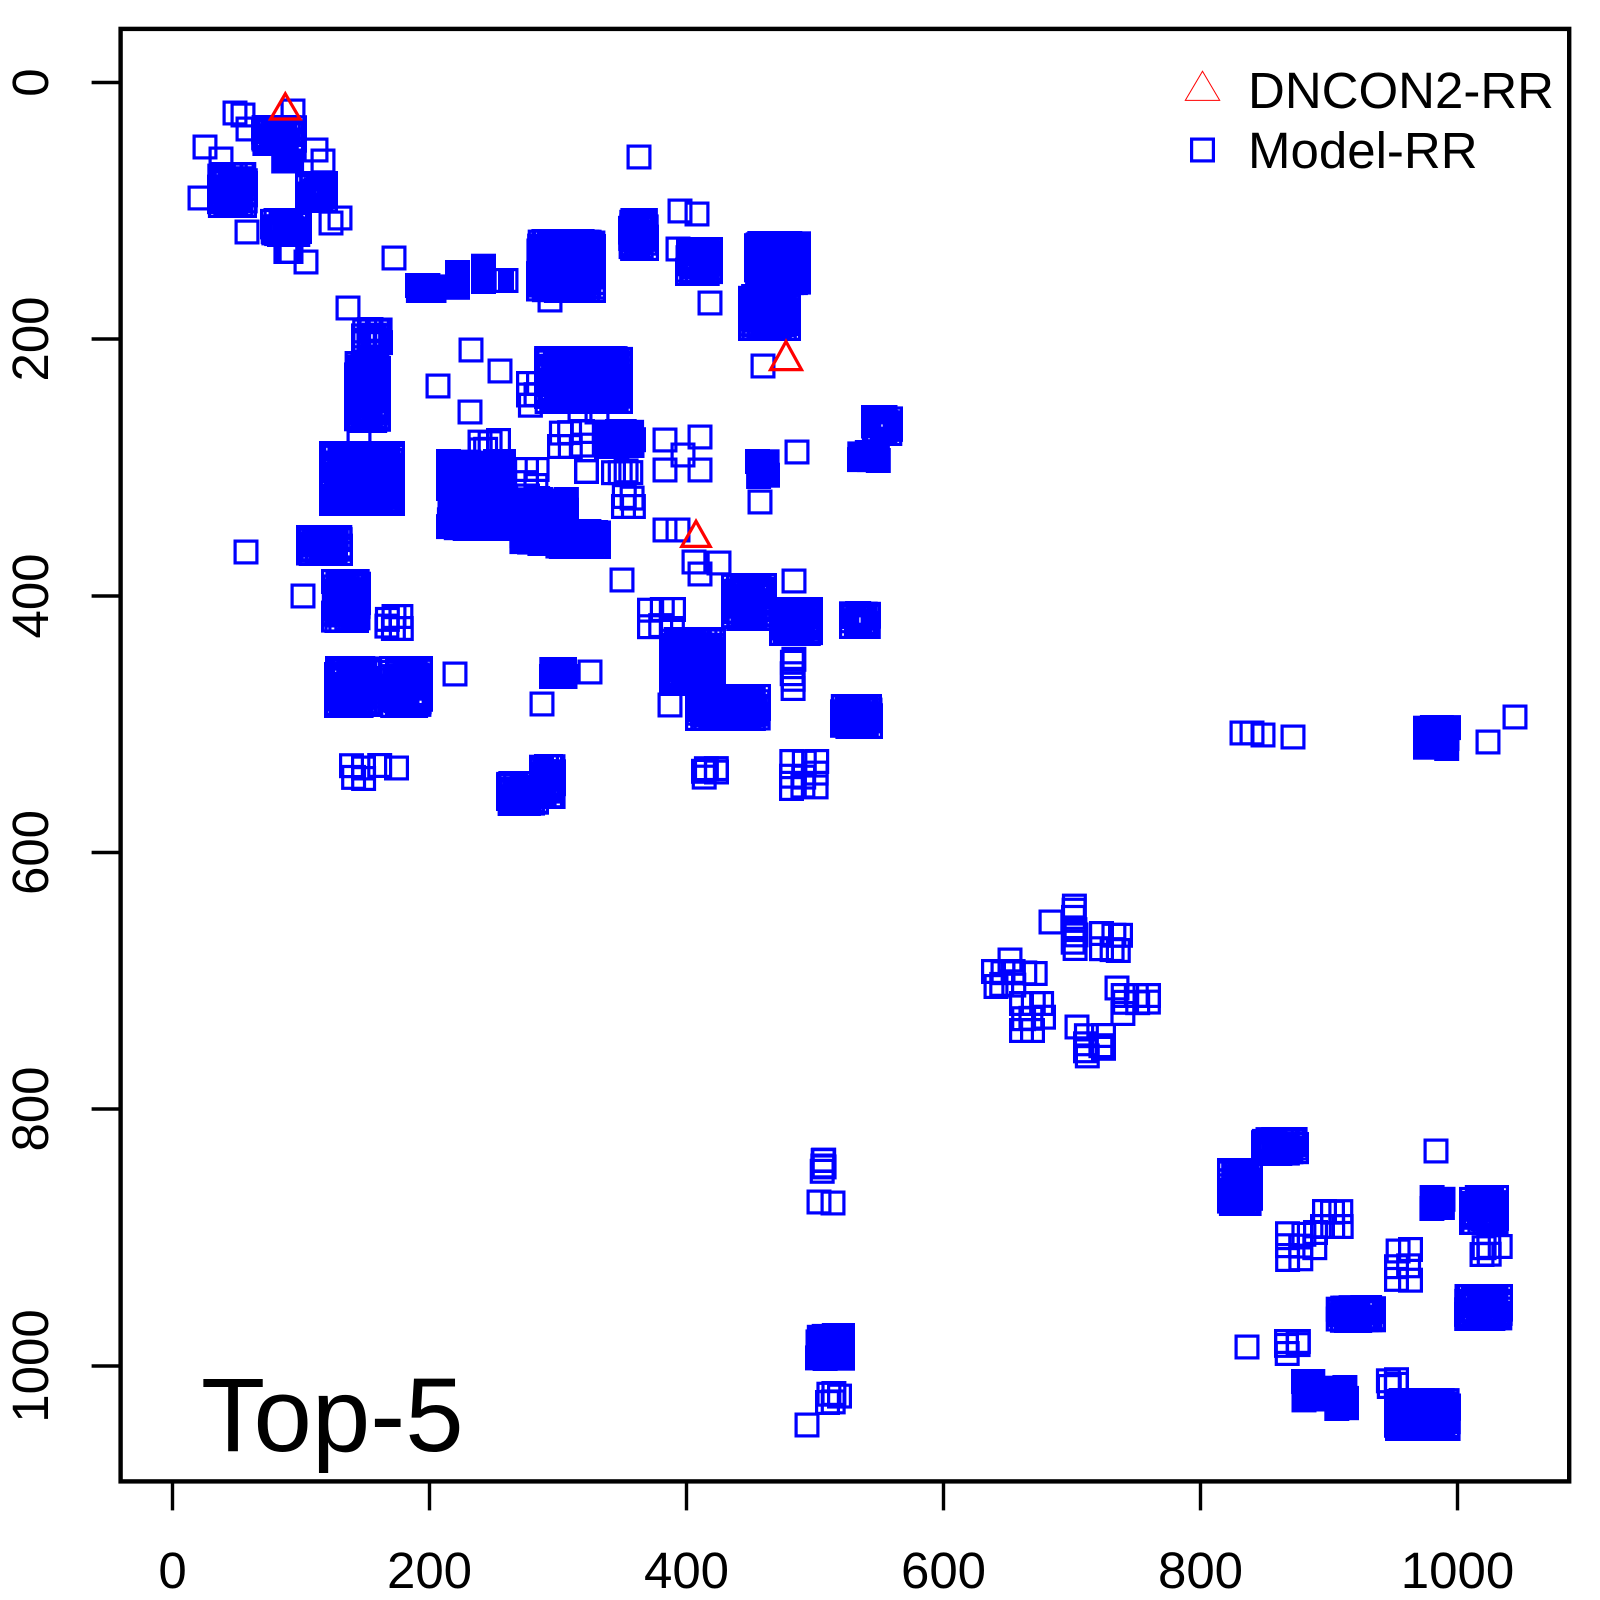  Describe the element at coordinates (1363, 150) in the screenshot. I see `svg-text: Model-RR` at that location.